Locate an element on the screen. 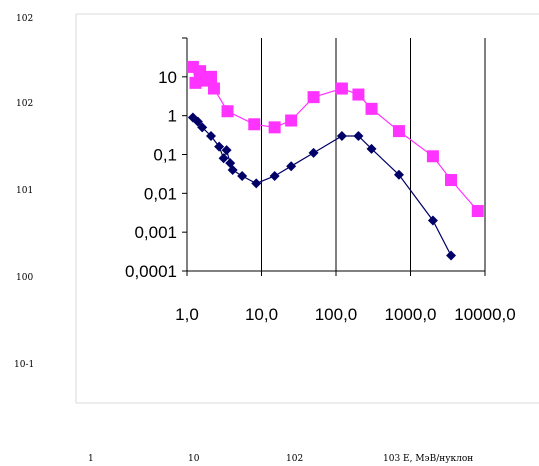  y-tick-label-5: 1 is located at coordinates (172, 116).